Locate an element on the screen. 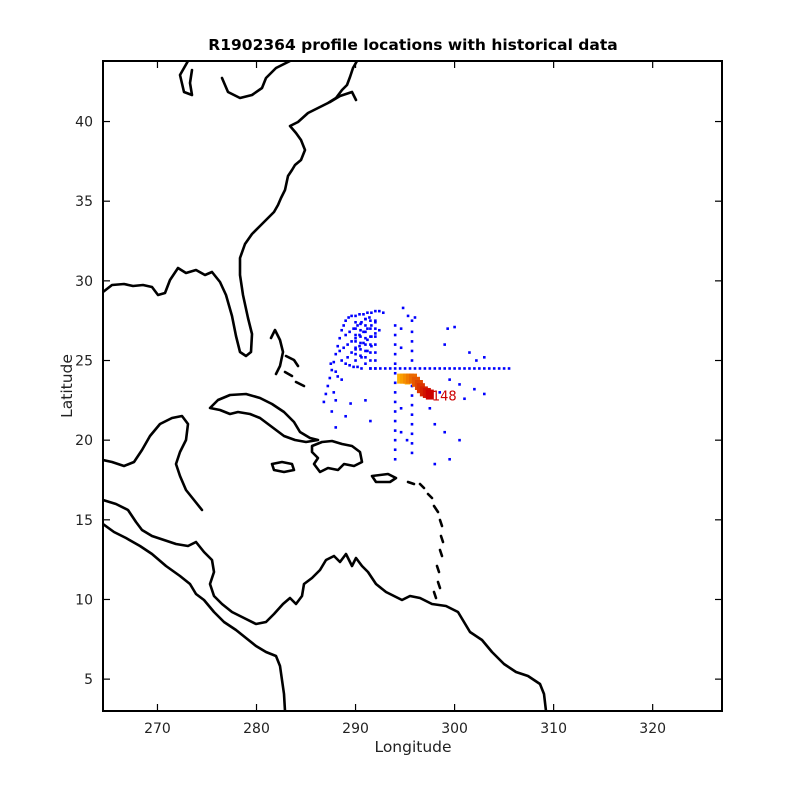 The image size is (800, 800). y-axis-label: Latitude is located at coordinates (67, 386).